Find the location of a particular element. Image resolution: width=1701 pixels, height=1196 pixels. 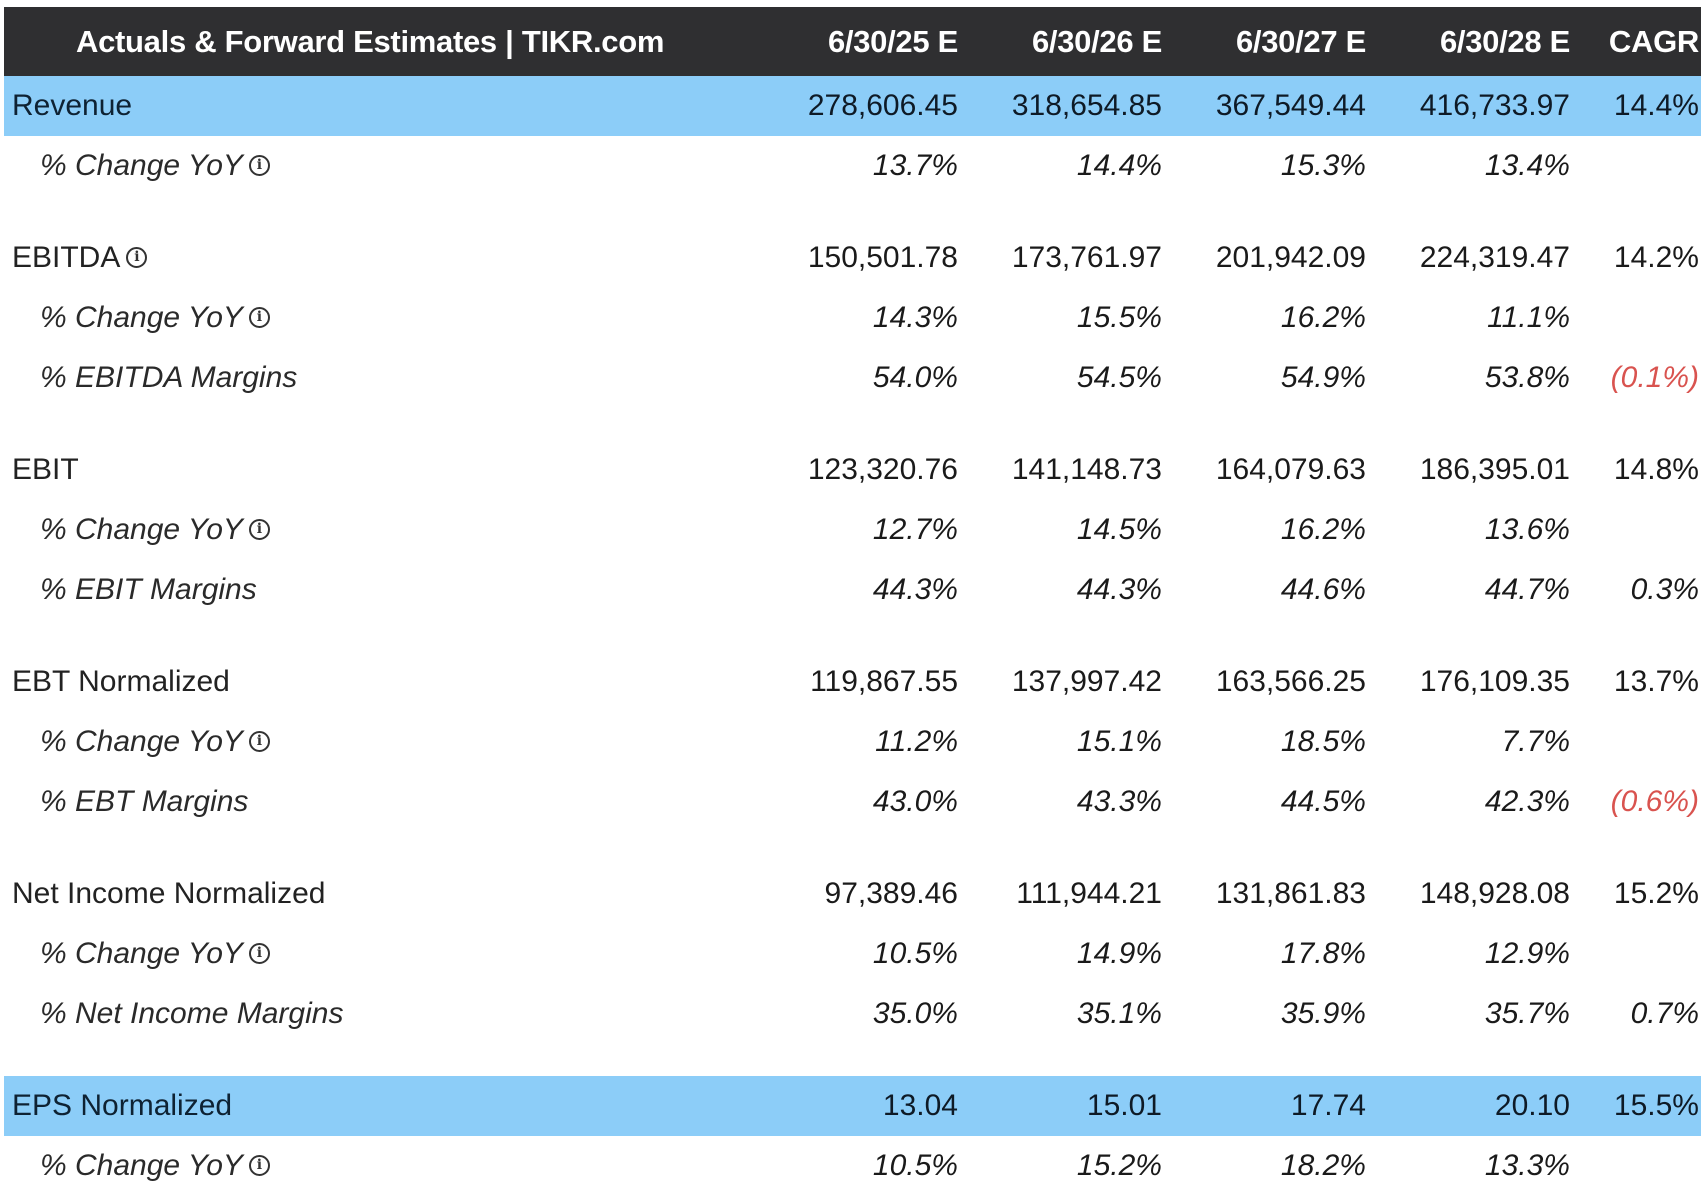

cagr-cell: 14.2% is located at coordinates (1656, 257).